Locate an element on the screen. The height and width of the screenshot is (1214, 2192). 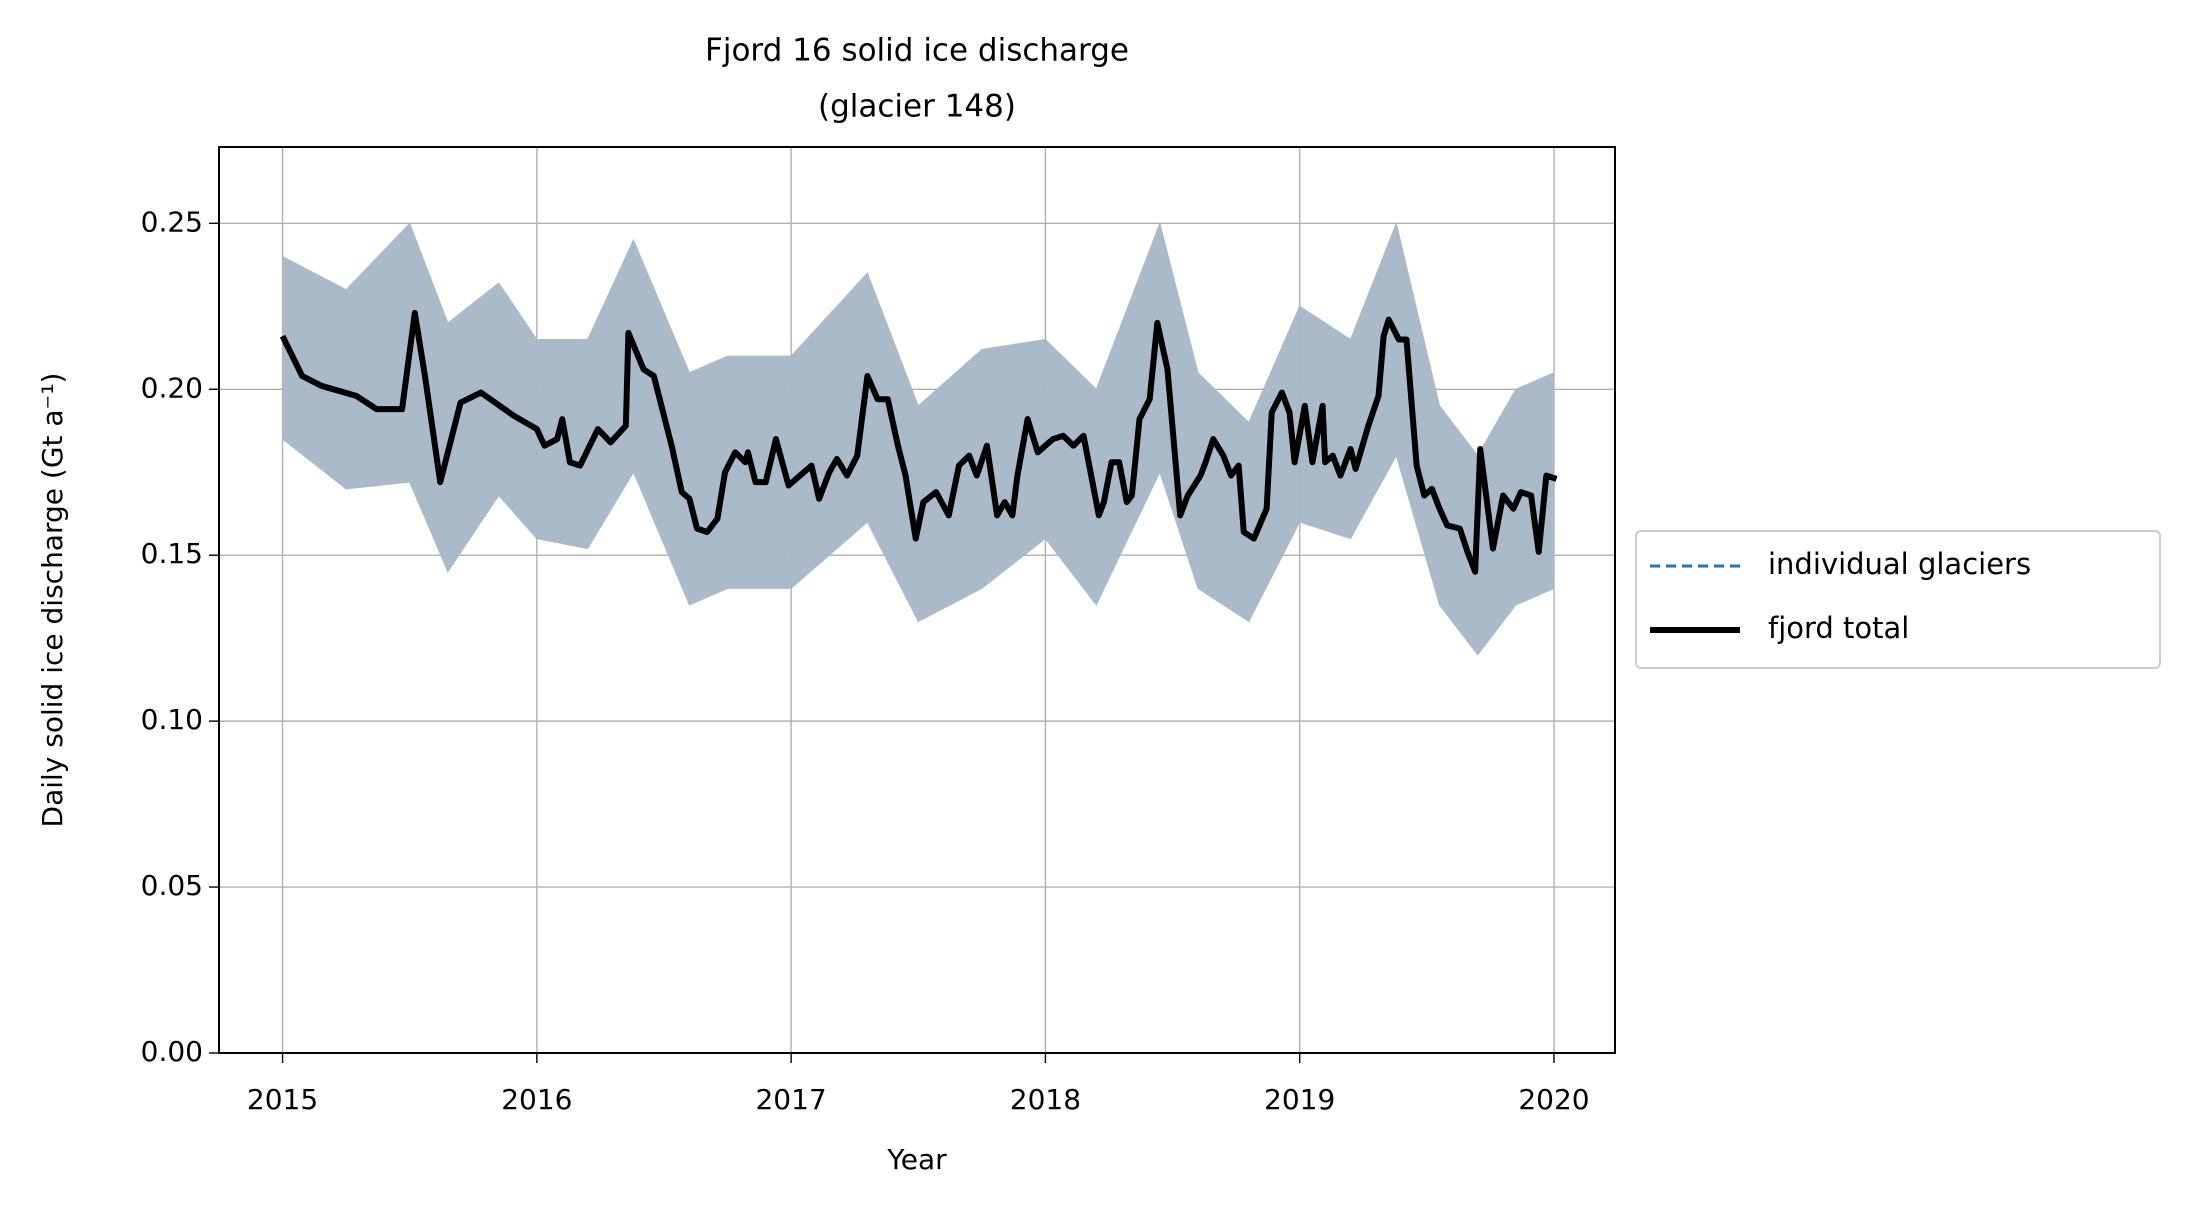
x-tick-label: 2018 is located at coordinates (1045, 1099).